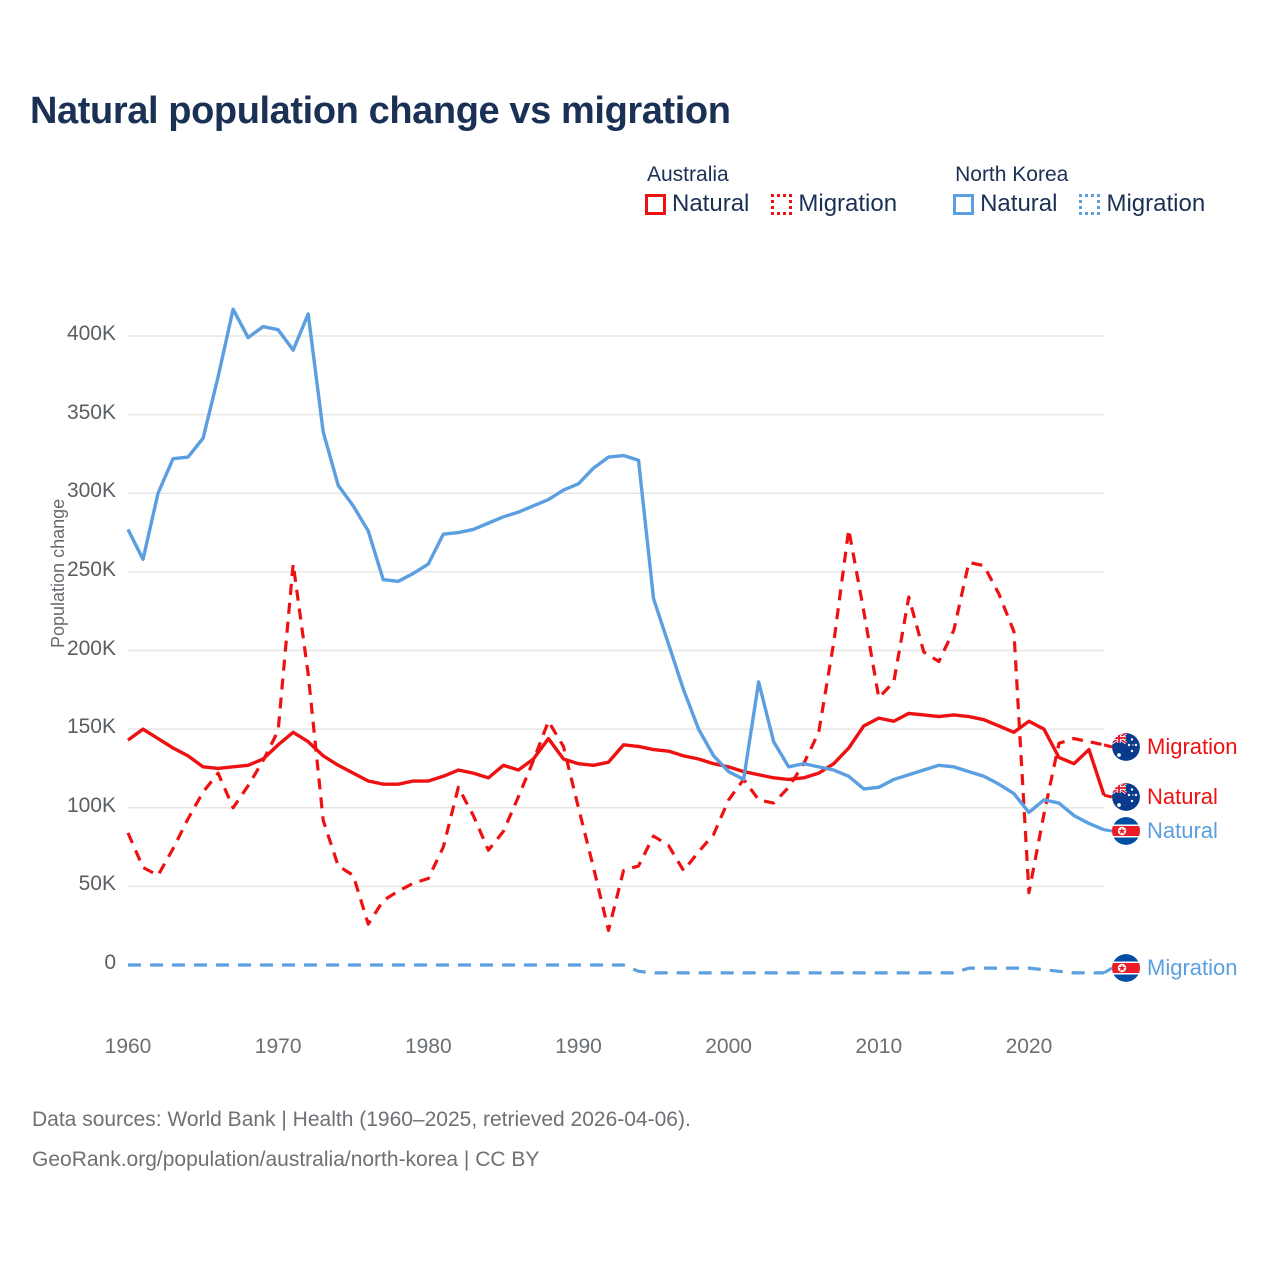  What do you see at coordinates (578, 1046) in the screenshot?
I see `x-axis-tick-label: 1990` at bounding box center [578, 1046].